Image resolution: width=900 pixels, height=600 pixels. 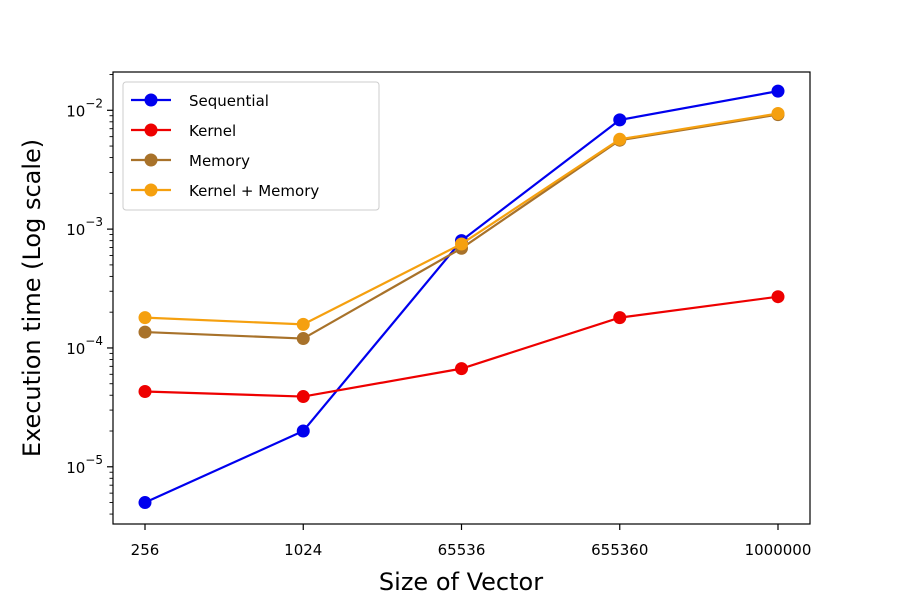 I want to click on legend: Sequential Kernel Memory Kernel + Memory, so click(x=251, y=146).